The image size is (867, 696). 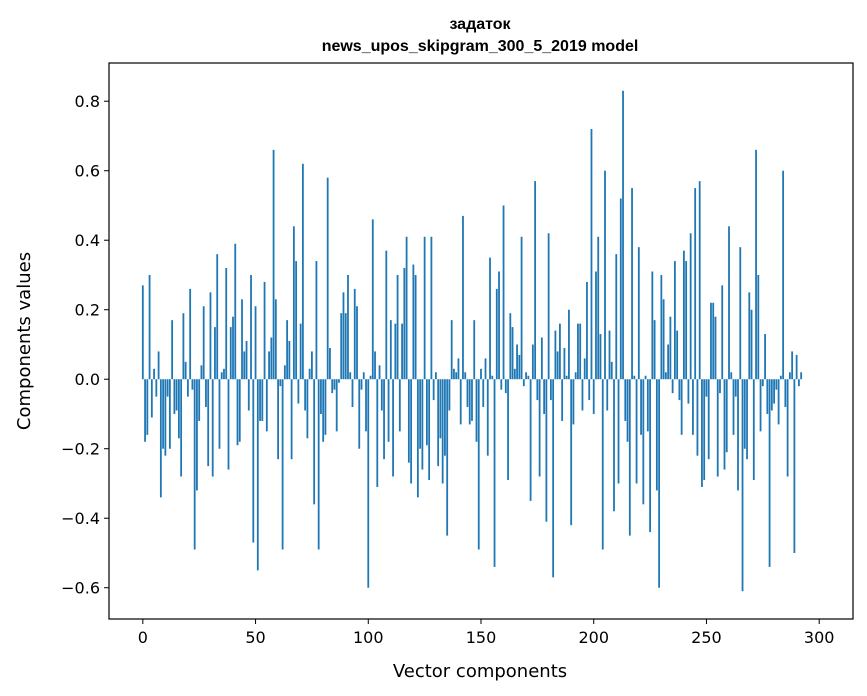 I want to click on chart-title: задаток, so click(x=480, y=24).